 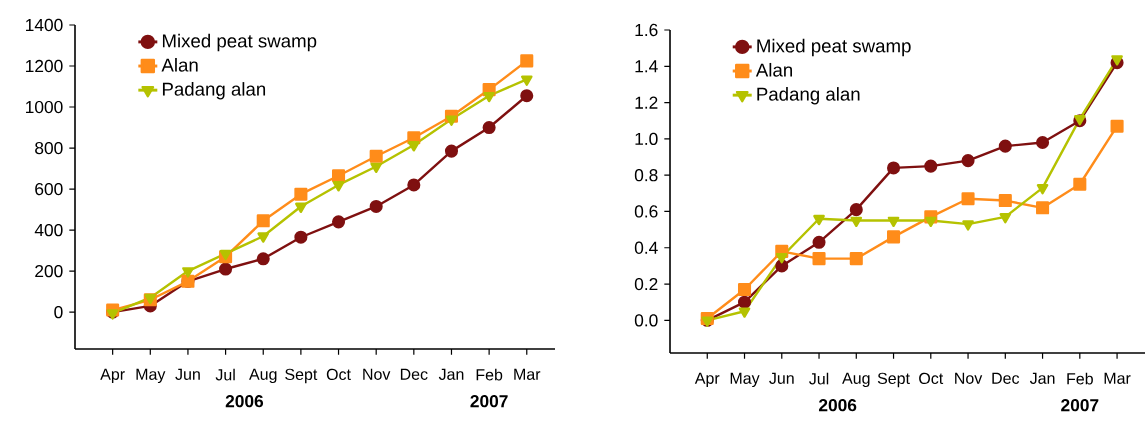 What do you see at coordinates (44, 66) in the screenshot?
I see `y-tick-label: 1200` at bounding box center [44, 66].